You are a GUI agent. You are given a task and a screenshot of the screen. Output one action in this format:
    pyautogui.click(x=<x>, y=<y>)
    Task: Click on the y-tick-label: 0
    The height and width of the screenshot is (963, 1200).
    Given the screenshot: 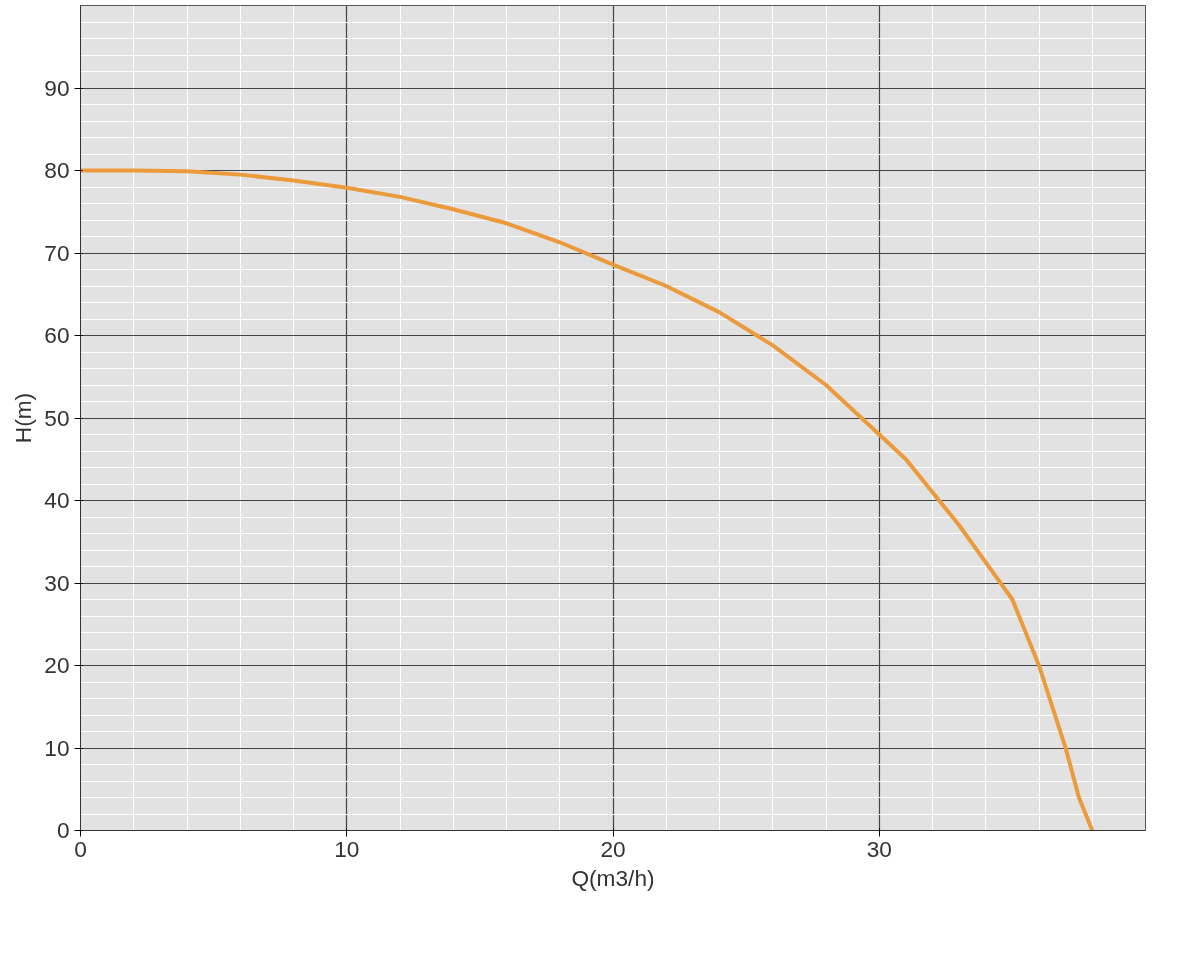 What is the action you would take?
    pyautogui.click(x=63, y=830)
    